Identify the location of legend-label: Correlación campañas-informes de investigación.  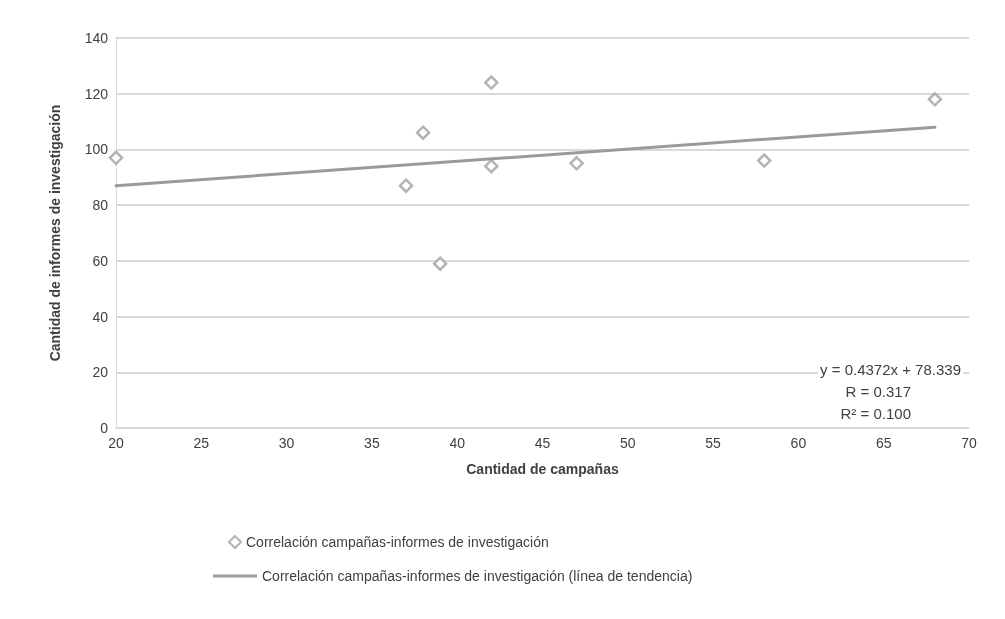
(397, 542).